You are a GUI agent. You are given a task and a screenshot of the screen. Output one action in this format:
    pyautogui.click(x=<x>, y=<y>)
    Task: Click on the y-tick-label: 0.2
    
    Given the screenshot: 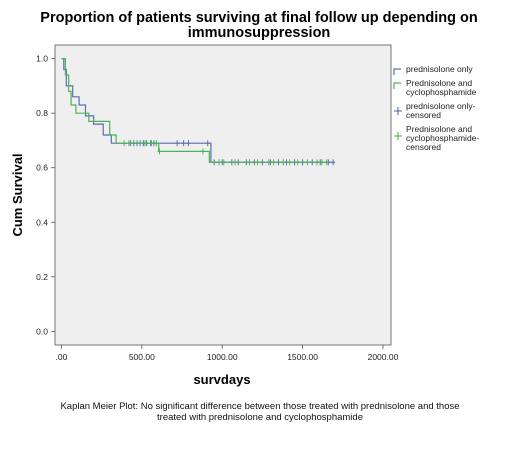 What is the action you would take?
    pyautogui.click(x=42, y=277)
    